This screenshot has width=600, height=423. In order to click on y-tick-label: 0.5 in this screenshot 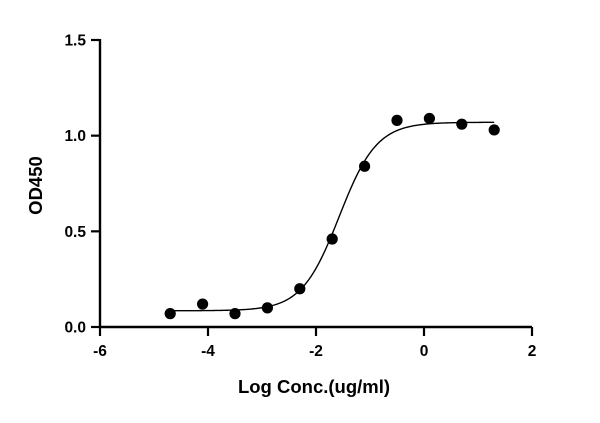, I will do `click(75, 232)`.